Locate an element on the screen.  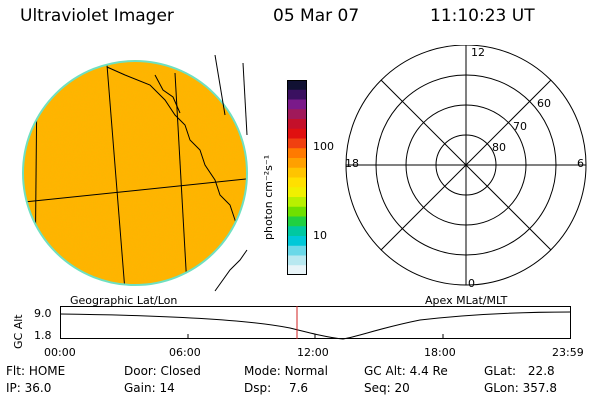
altitude-xtick-0000: 00:00 is located at coordinates (60, 352).